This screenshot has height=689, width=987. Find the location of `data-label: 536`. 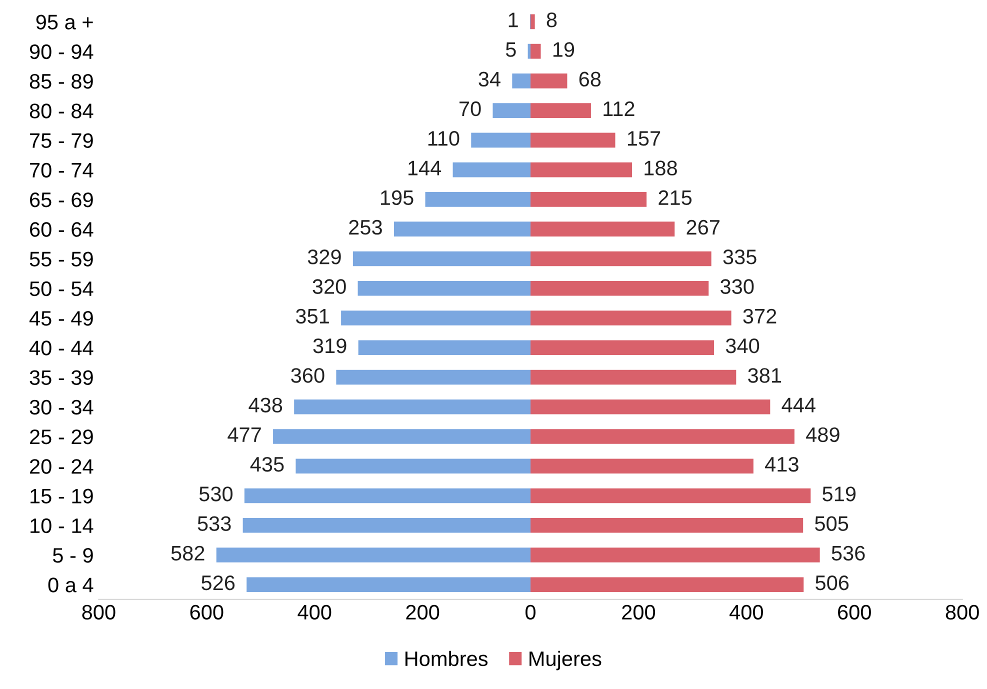

data-label: 536 is located at coordinates (848, 553).